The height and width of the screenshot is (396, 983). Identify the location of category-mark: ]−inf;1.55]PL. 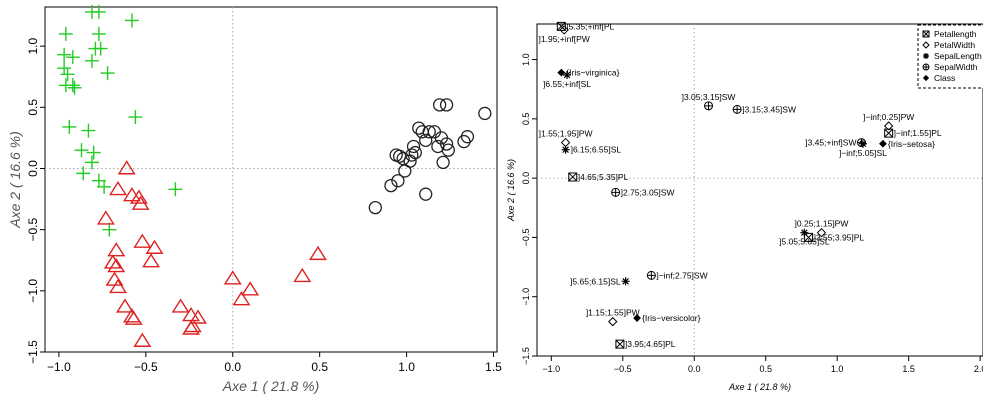
(913, 133).